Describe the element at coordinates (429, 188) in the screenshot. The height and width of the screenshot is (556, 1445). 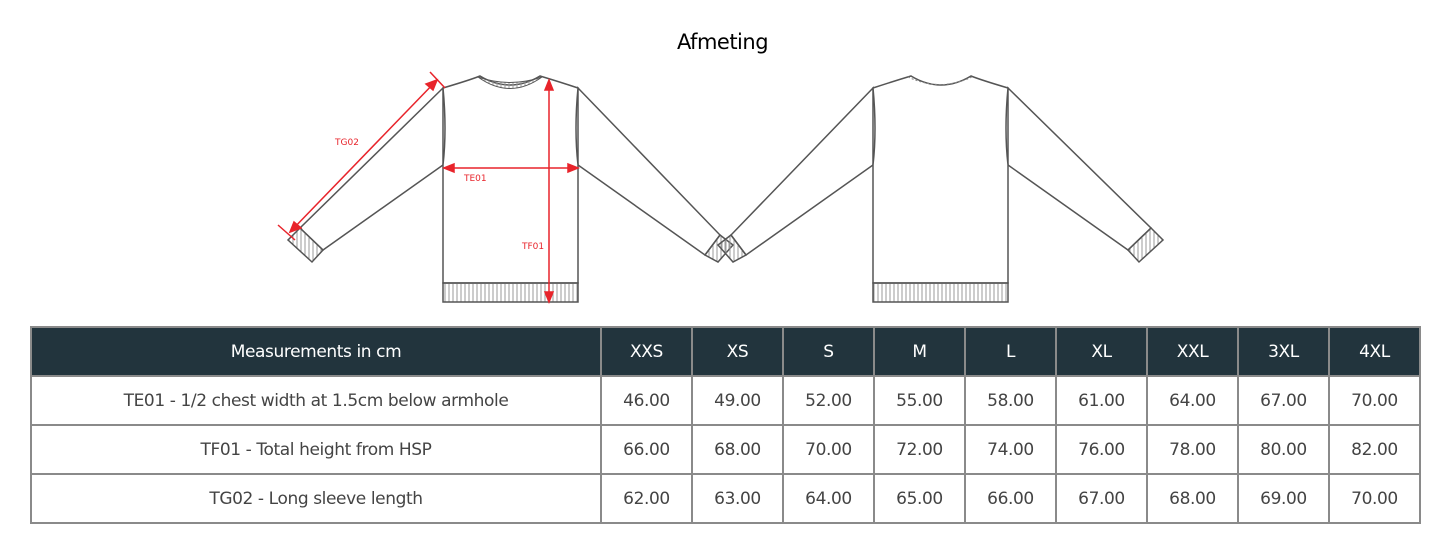
I see `measure-lines` at that location.